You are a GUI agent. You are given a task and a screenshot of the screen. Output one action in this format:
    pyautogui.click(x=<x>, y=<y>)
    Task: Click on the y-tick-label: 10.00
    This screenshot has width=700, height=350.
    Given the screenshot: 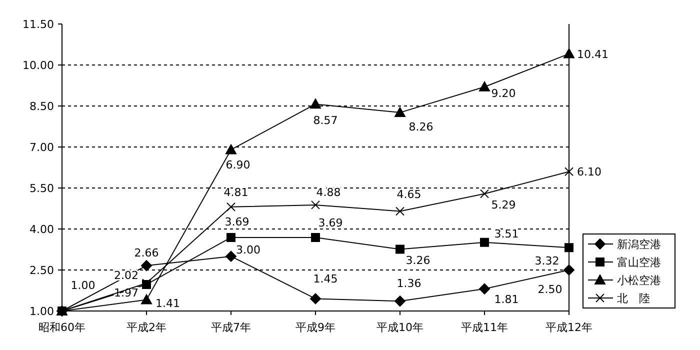 What is the action you would take?
    pyautogui.click(x=38, y=65)
    